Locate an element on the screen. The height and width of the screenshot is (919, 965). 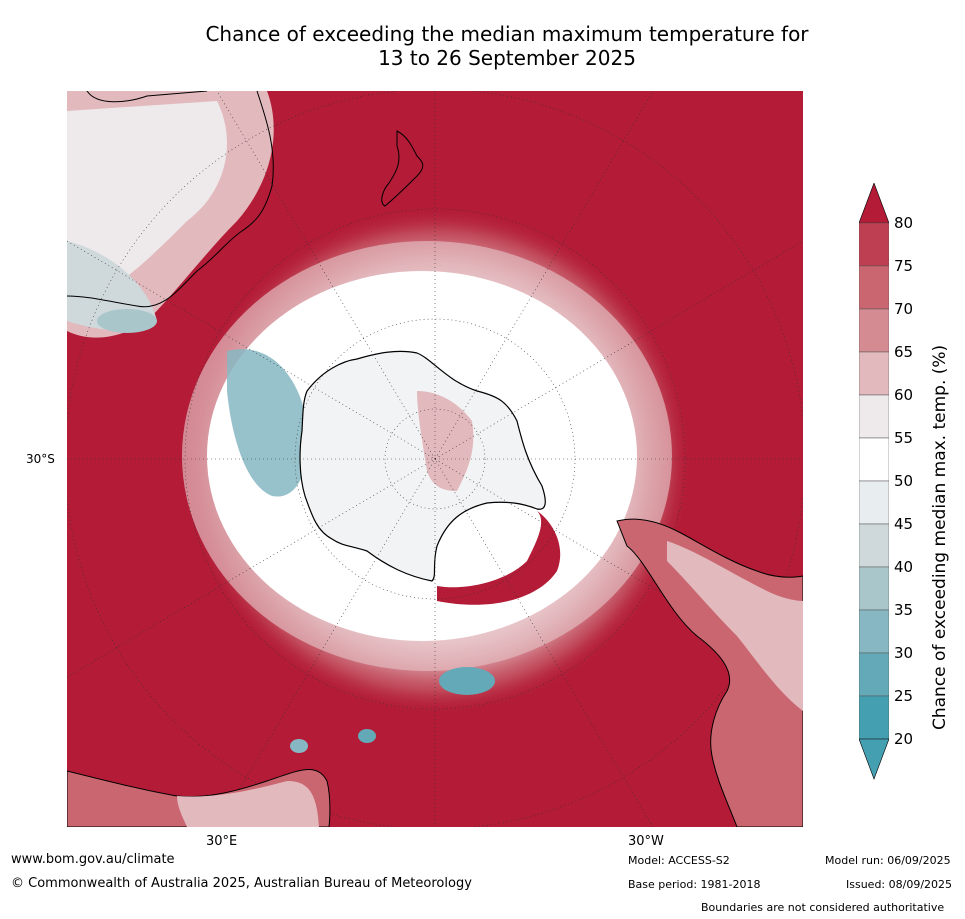
colorbar-tick-label: 50 is located at coordinates (904, 481).